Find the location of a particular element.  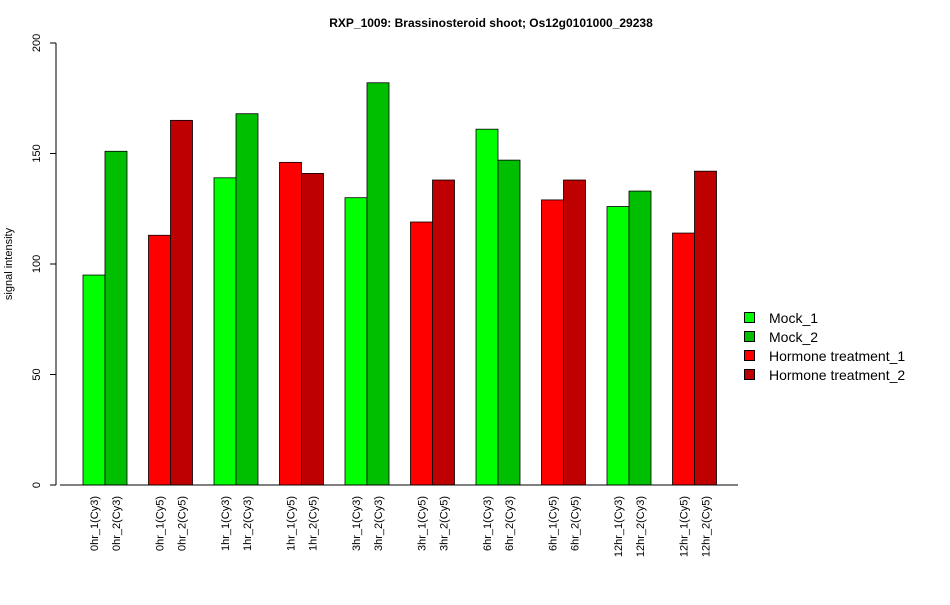

x-tick-label: 6hr_1(Cy5) is located at coordinates (554, 523).